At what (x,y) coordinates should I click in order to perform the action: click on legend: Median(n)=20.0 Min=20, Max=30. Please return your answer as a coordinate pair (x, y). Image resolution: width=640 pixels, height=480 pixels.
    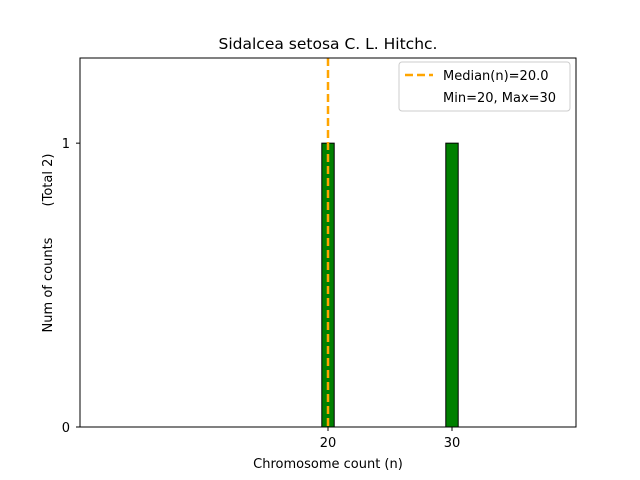
    Looking at the image, I should click on (484, 86).